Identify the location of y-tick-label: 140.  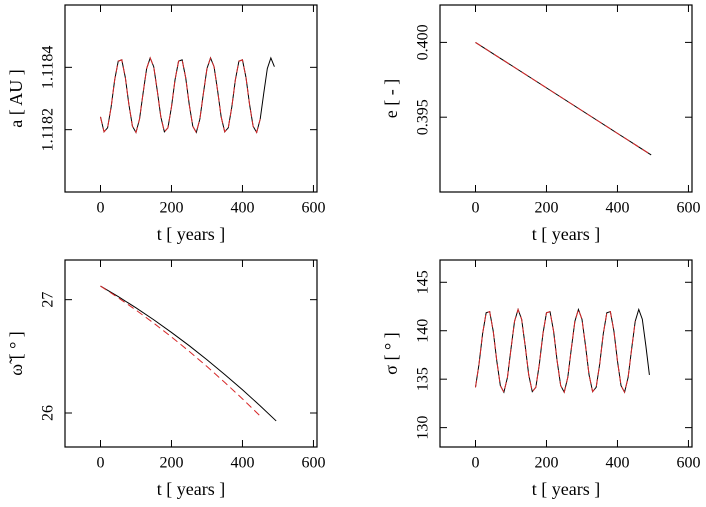
(423, 331).